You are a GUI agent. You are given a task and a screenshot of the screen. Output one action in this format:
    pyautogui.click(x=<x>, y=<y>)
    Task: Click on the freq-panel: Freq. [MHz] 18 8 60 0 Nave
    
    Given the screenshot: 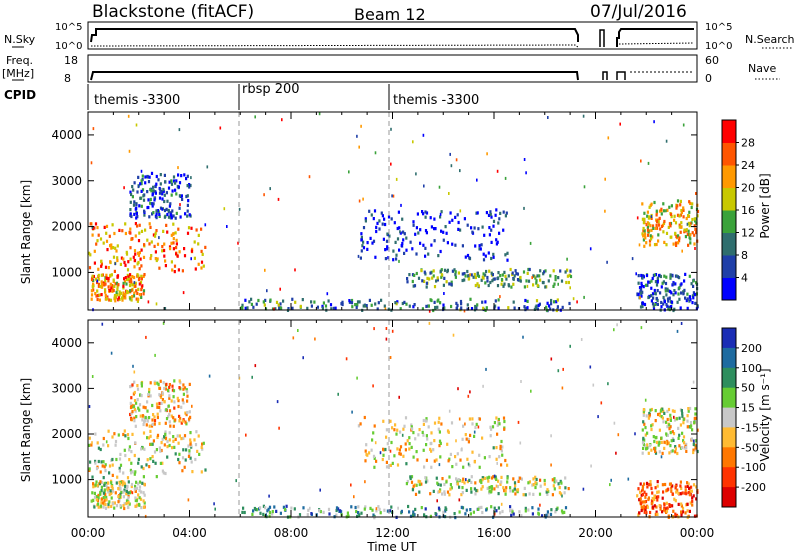 What is the action you would take?
    pyautogui.click(x=391, y=69)
    